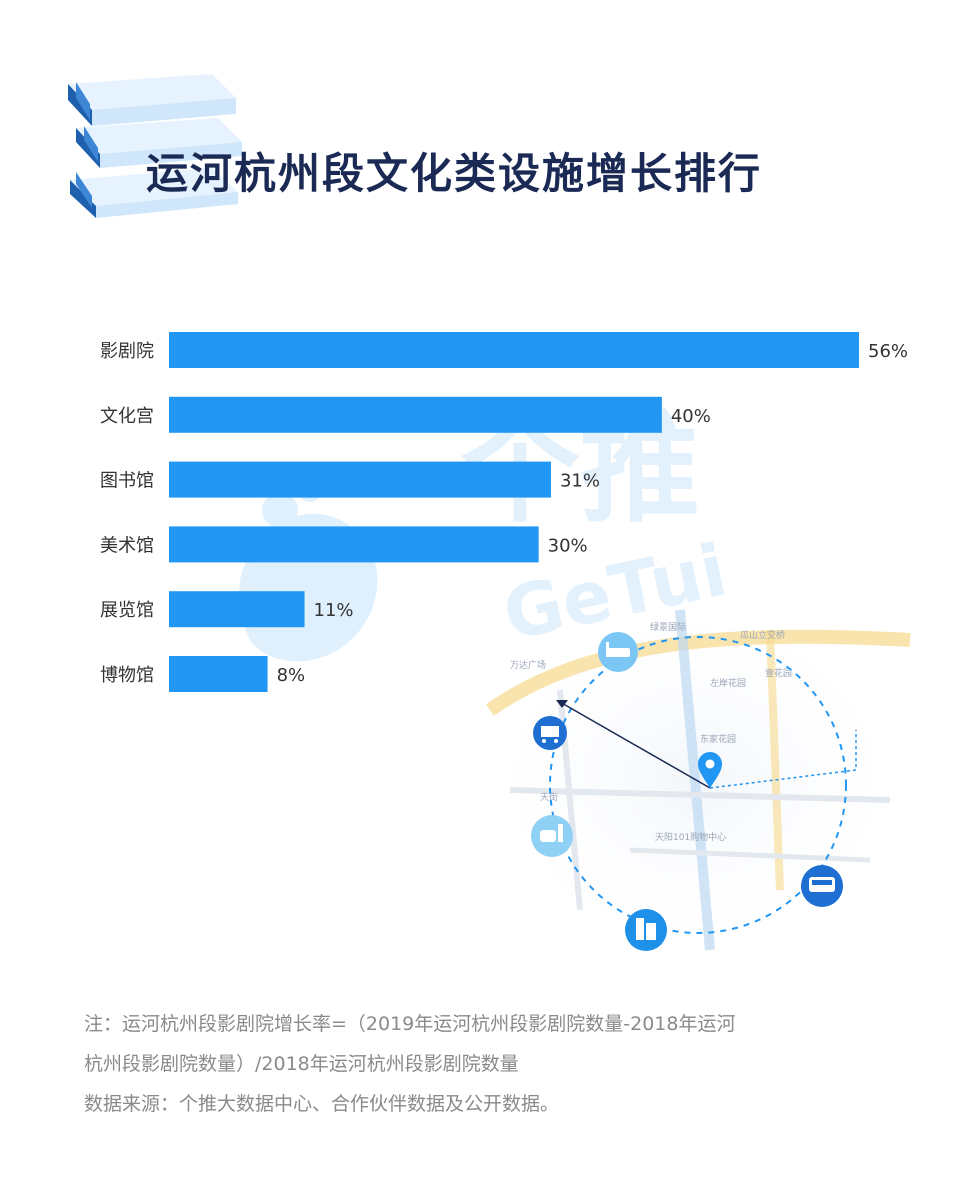 The width and height of the screenshot is (960, 1200). Describe the element at coordinates (528, 665) in the screenshot. I see `map-label: 万达广场` at that location.